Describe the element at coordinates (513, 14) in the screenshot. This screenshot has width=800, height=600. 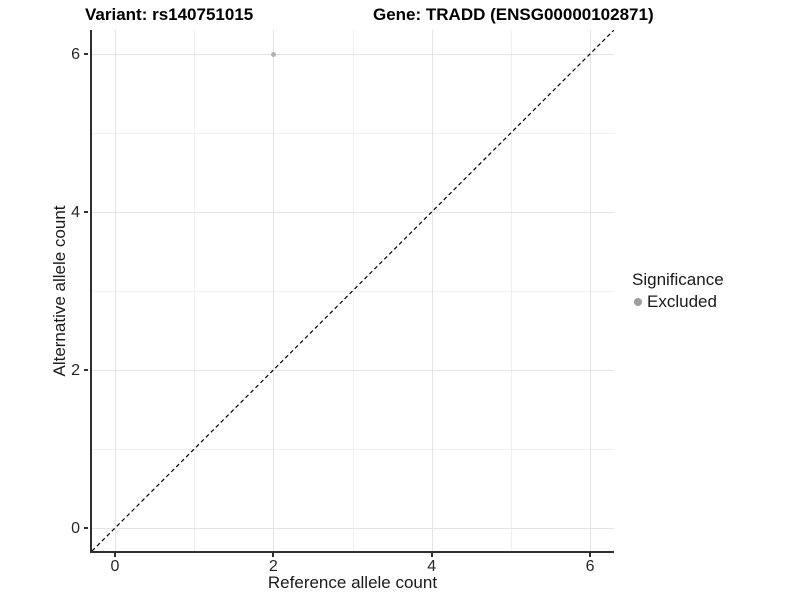
I see `gene-title: Gene: TRADD (ENSG00000102871)` at that location.